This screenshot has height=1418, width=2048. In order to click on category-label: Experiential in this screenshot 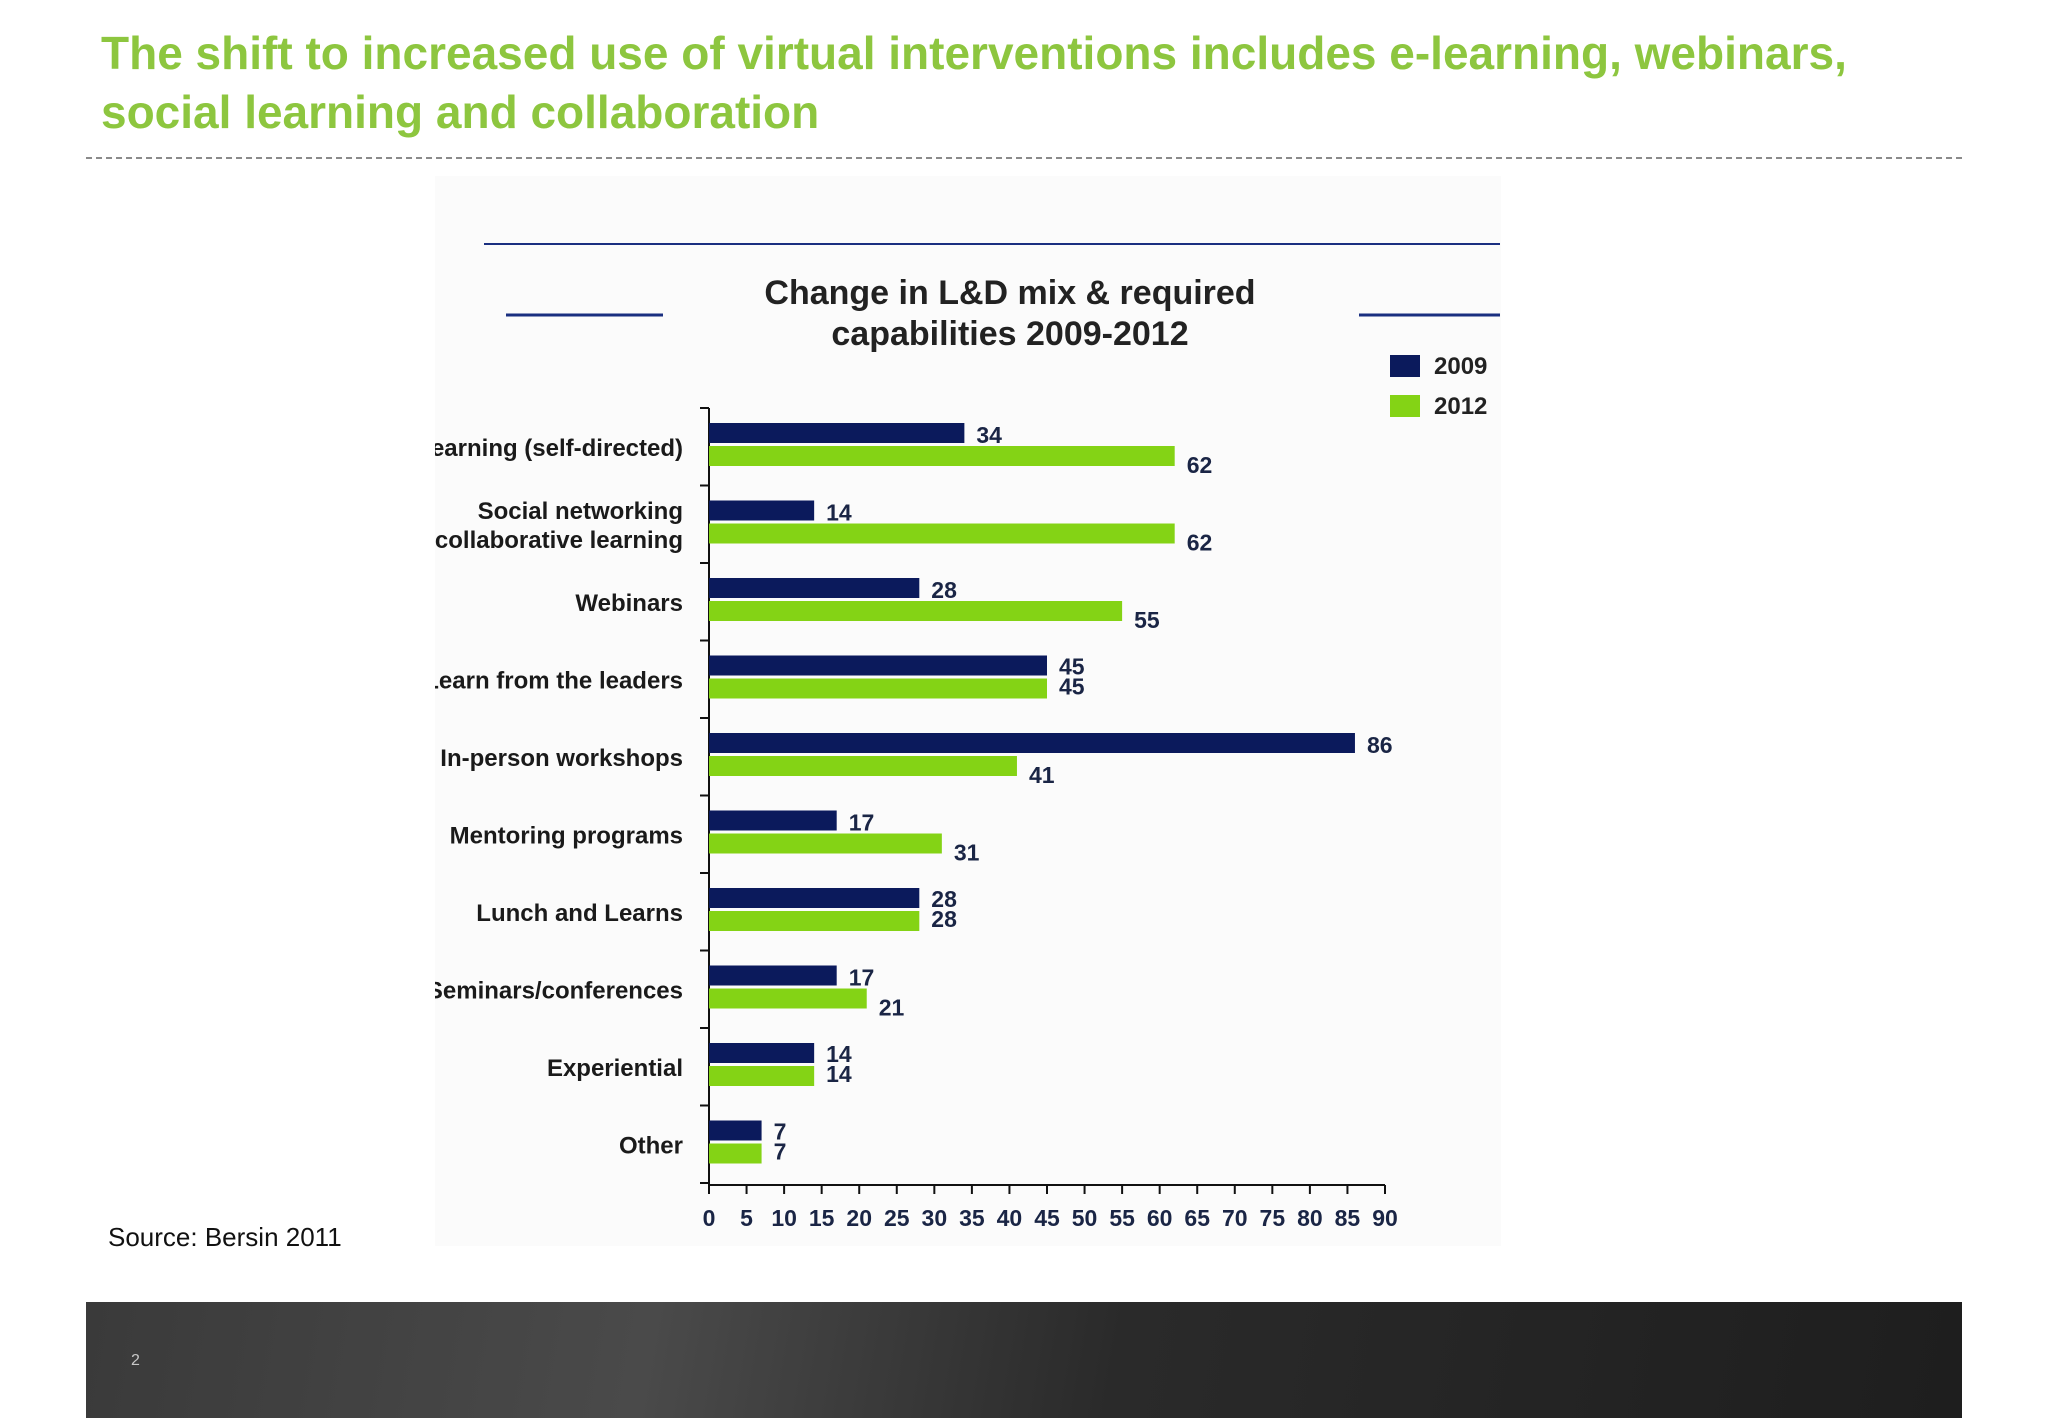, I will do `click(615, 1068)`.